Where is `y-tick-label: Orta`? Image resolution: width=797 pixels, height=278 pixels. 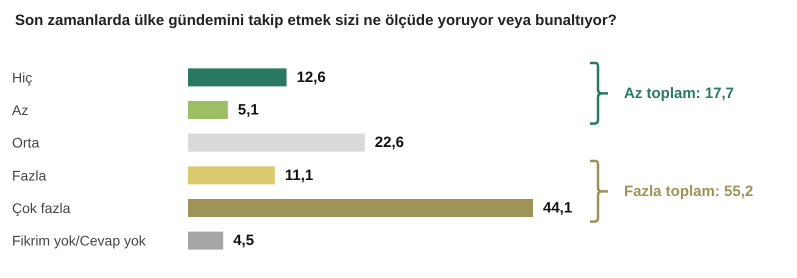 y-tick-label: Orta is located at coordinates (26, 142).